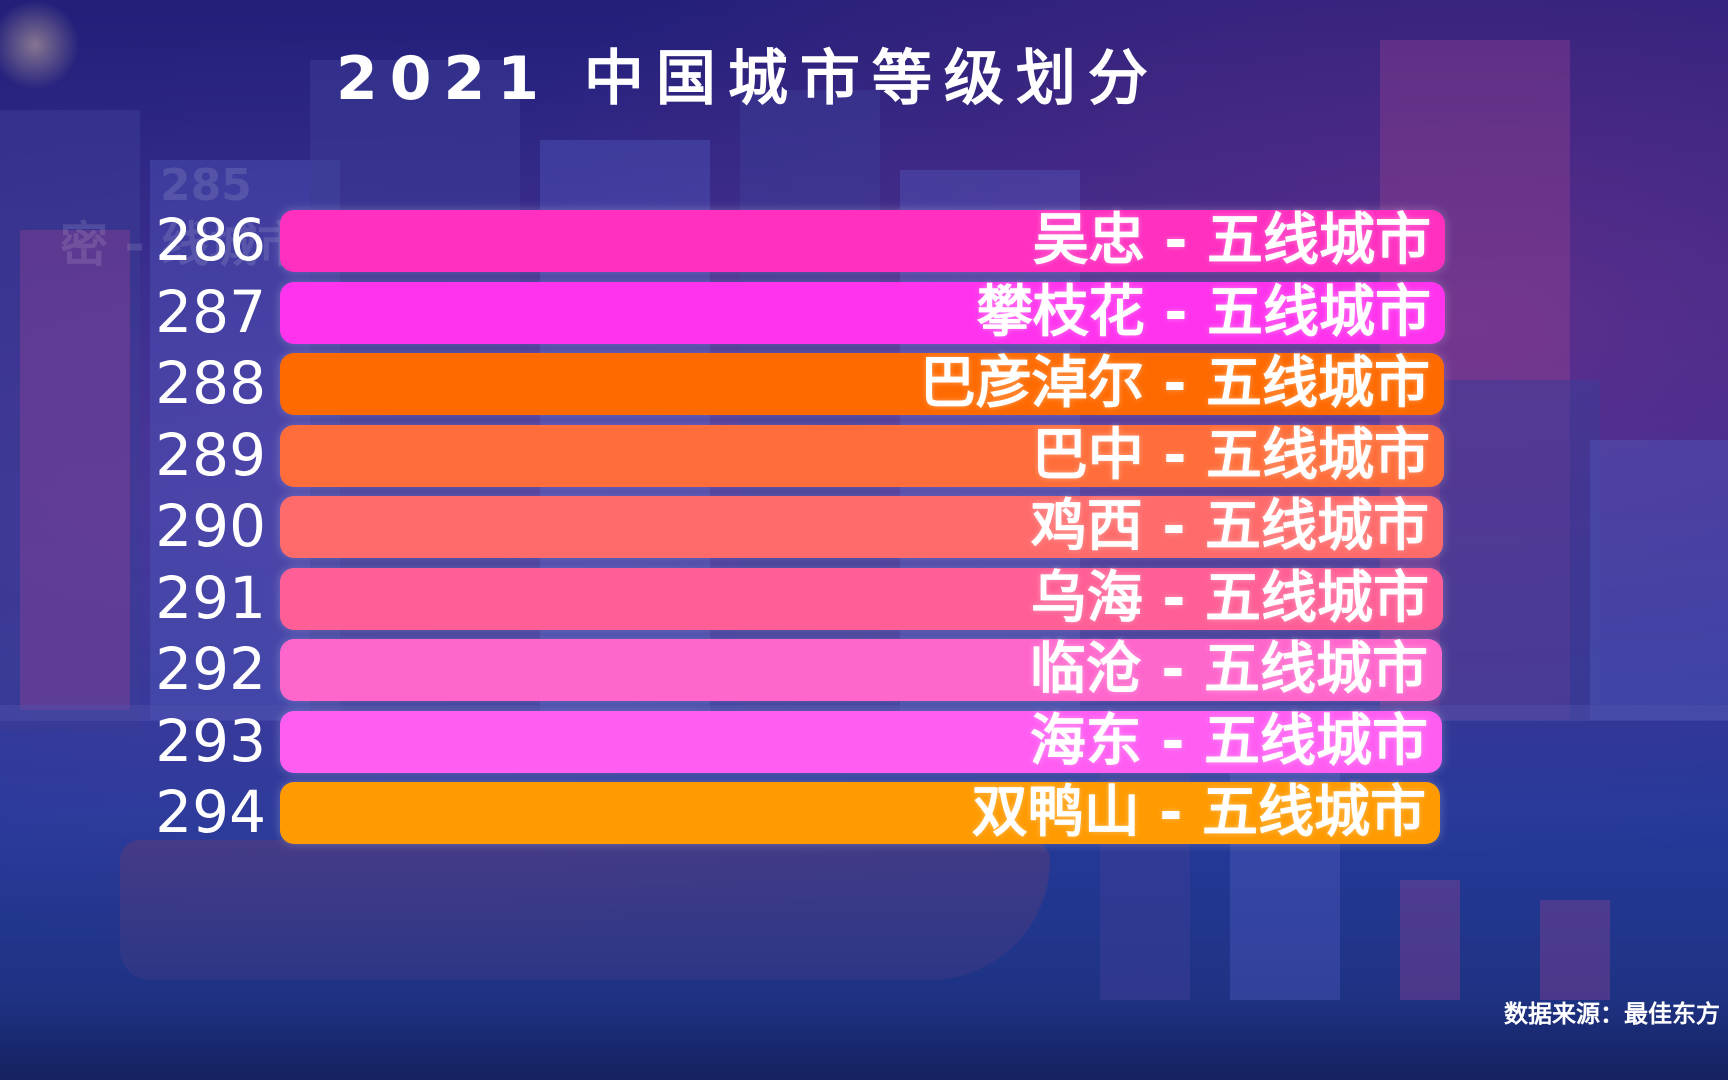 This screenshot has width=1728, height=1080. What do you see at coordinates (862, 455) in the screenshot?
I see `bar: 巴中 - 五线城市` at bounding box center [862, 455].